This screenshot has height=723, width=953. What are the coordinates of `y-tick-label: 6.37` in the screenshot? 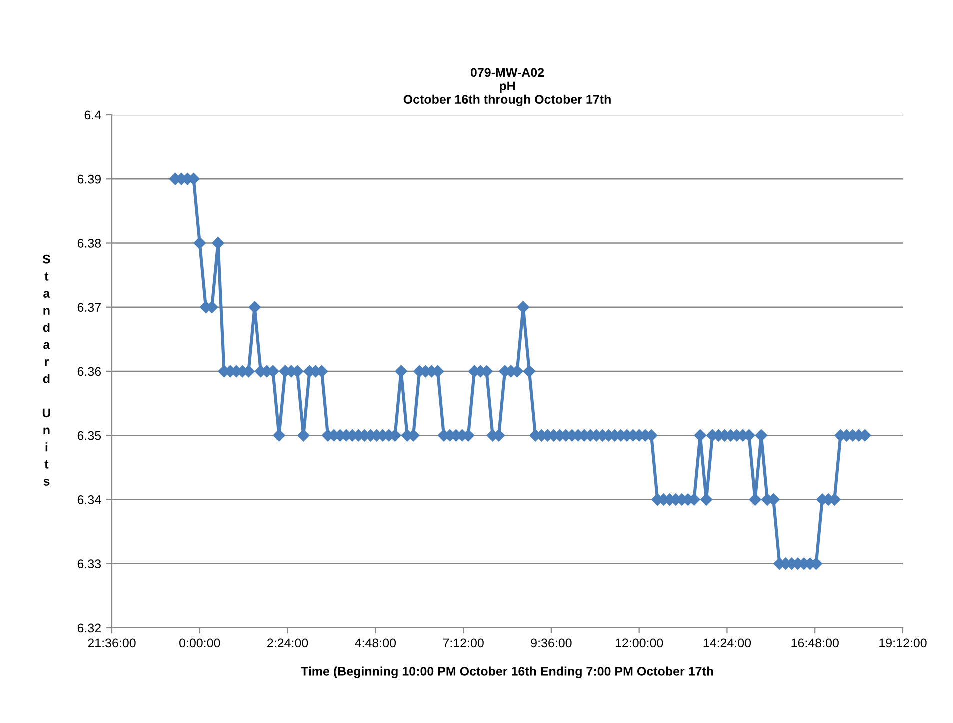 It's located at (89, 307).